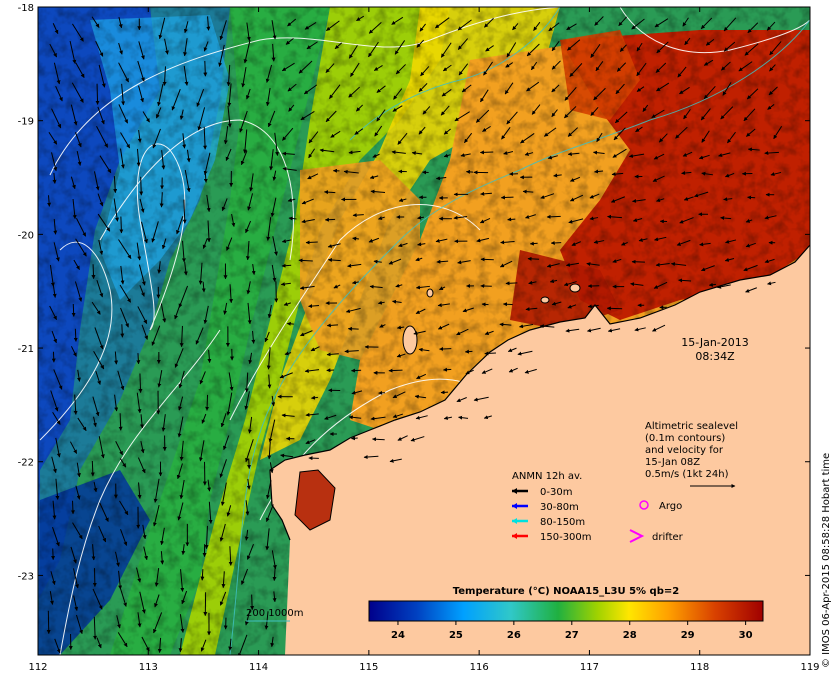 This screenshot has width=840, height=680. I want to click on argo-label: Argo, so click(670, 506).